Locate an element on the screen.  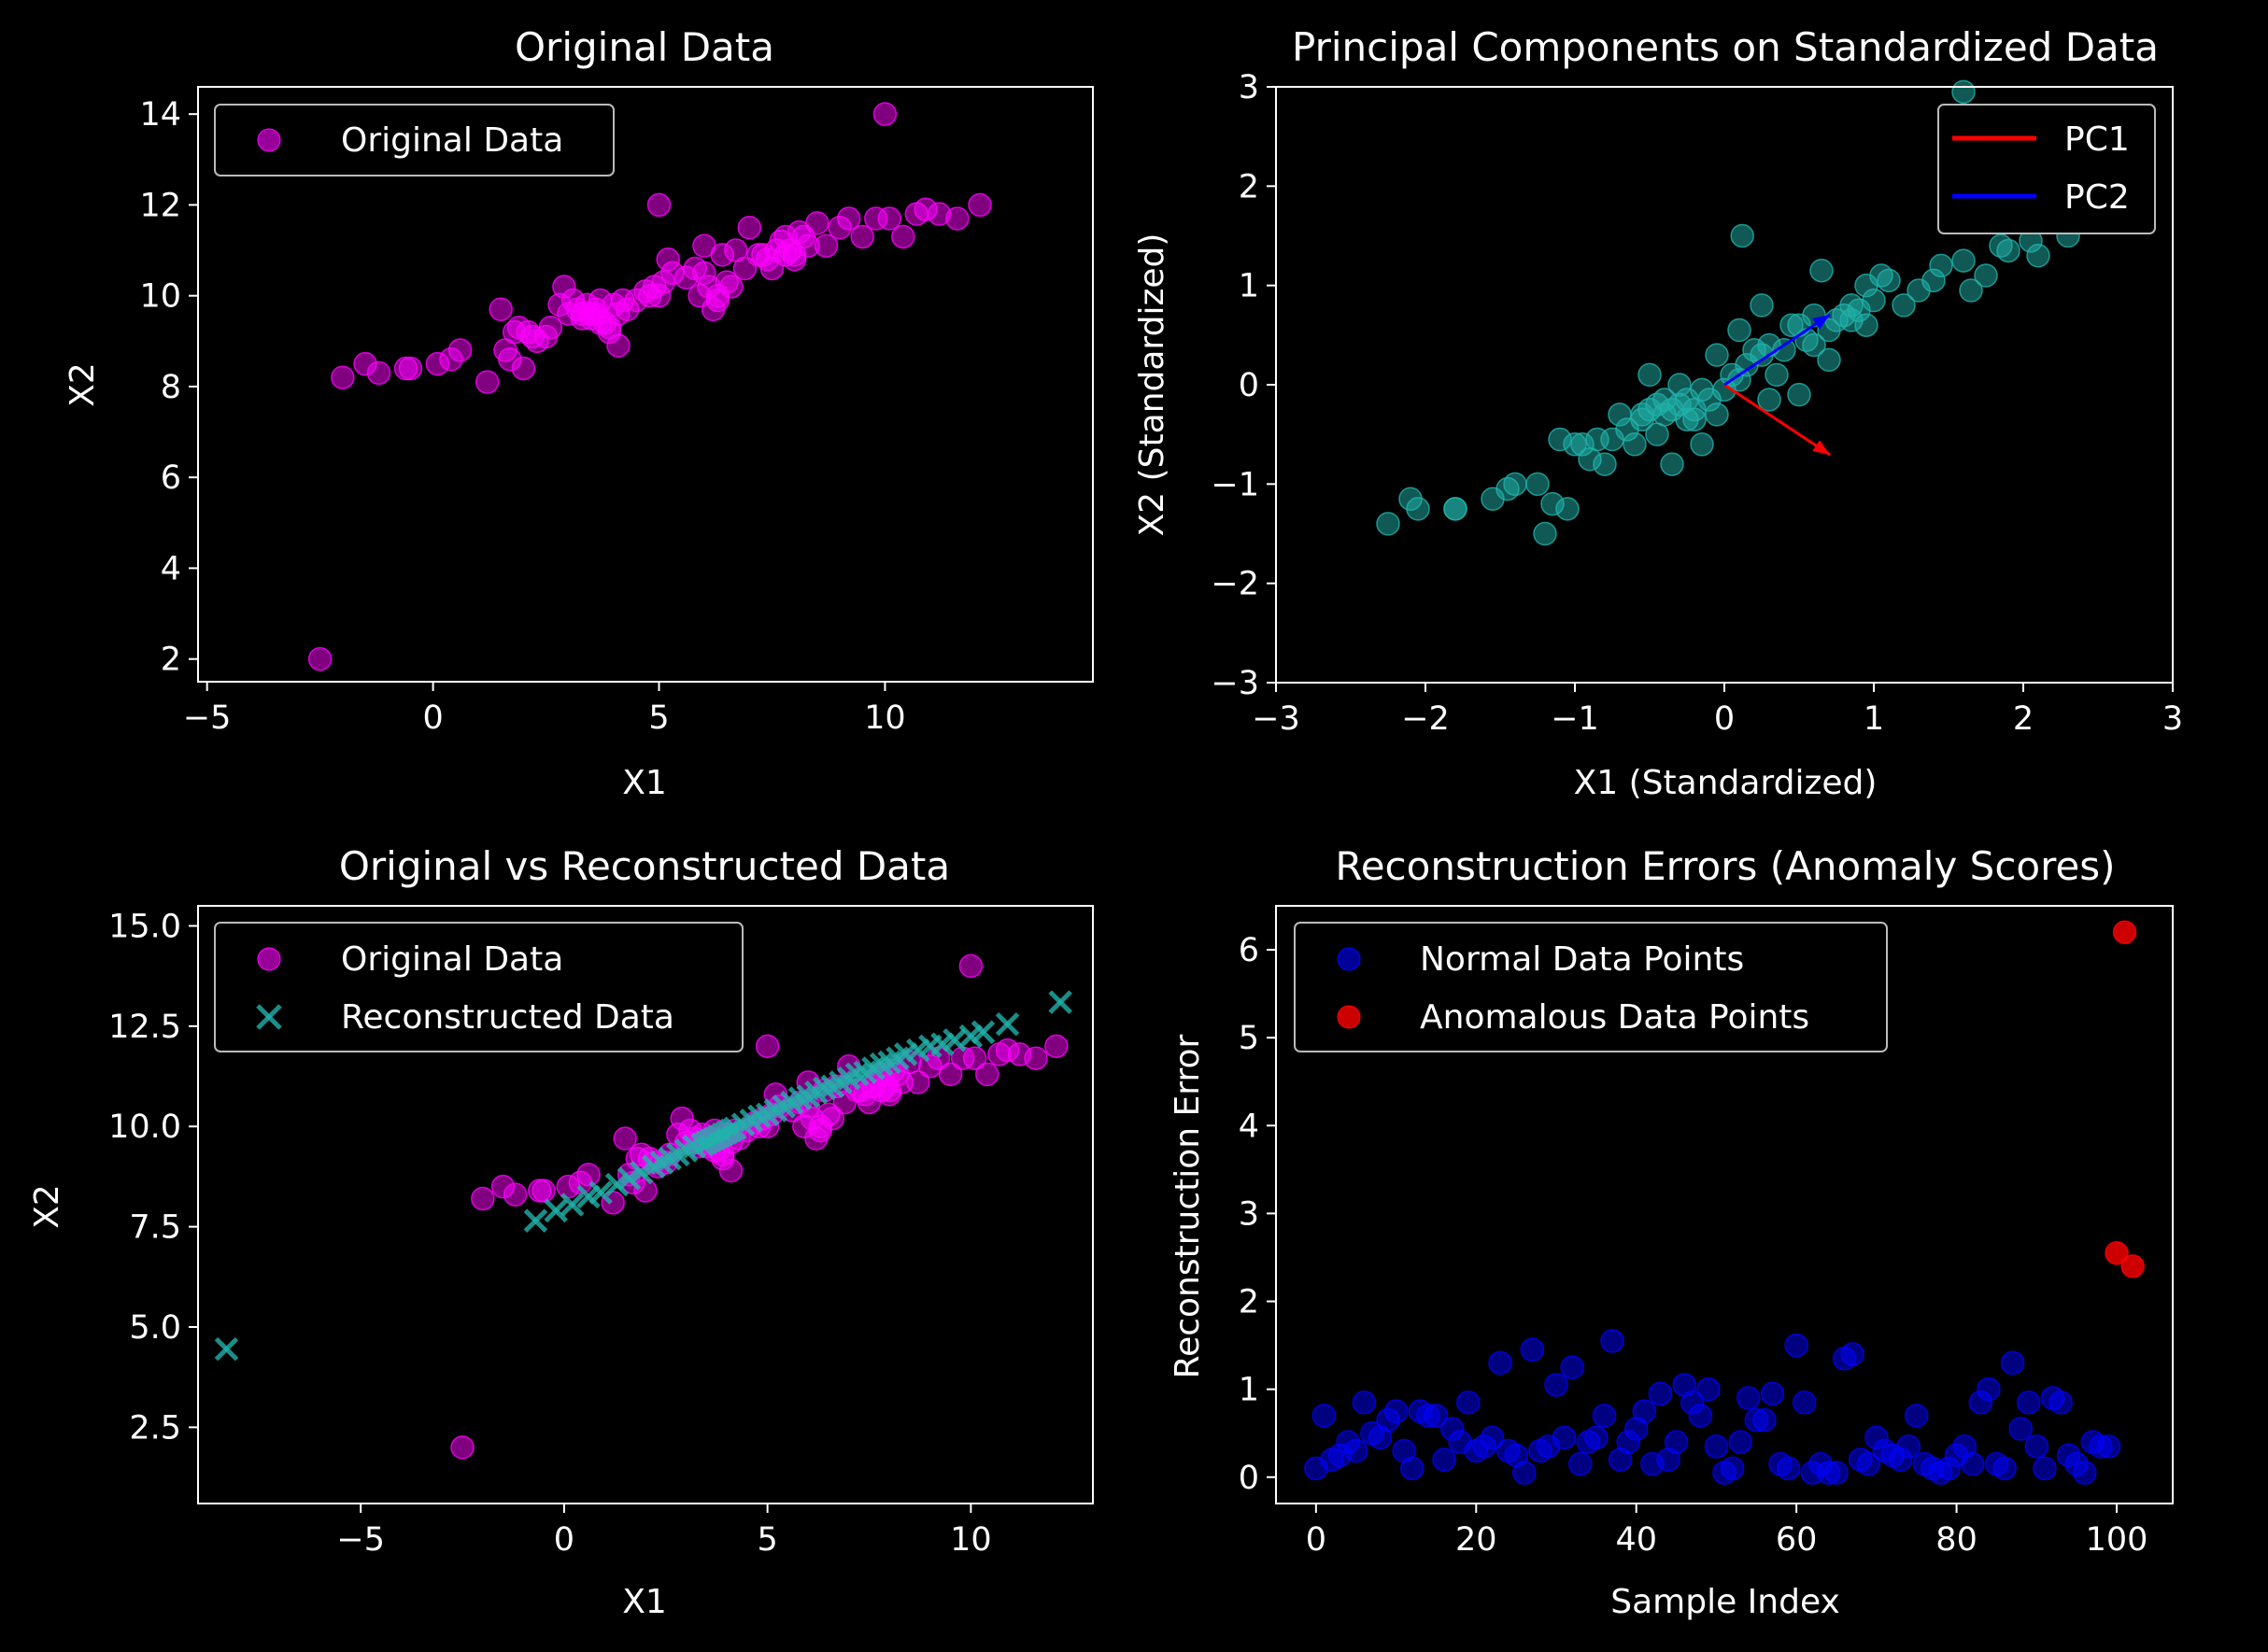
panel-title: Original Data is located at coordinates (644, 47).